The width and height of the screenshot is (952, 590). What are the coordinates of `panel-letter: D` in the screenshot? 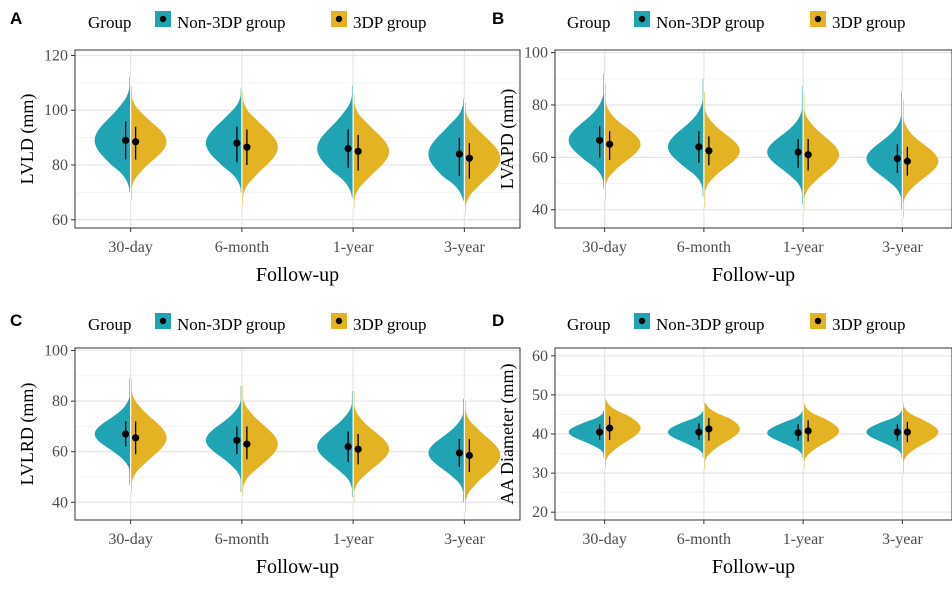 It's located at (498, 320).